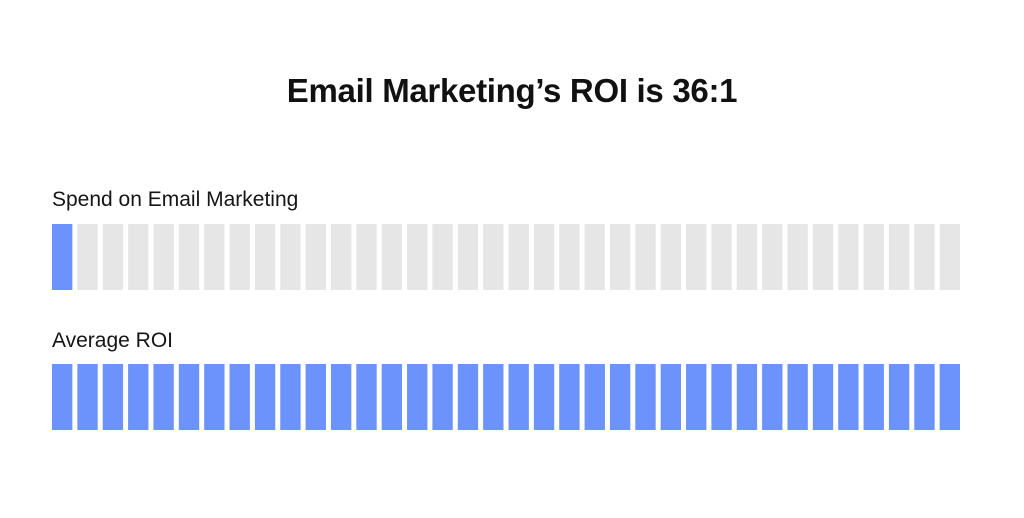 This screenshot has width=1024, height=518. I want to click on roi-row-bars, so click(506, 397).